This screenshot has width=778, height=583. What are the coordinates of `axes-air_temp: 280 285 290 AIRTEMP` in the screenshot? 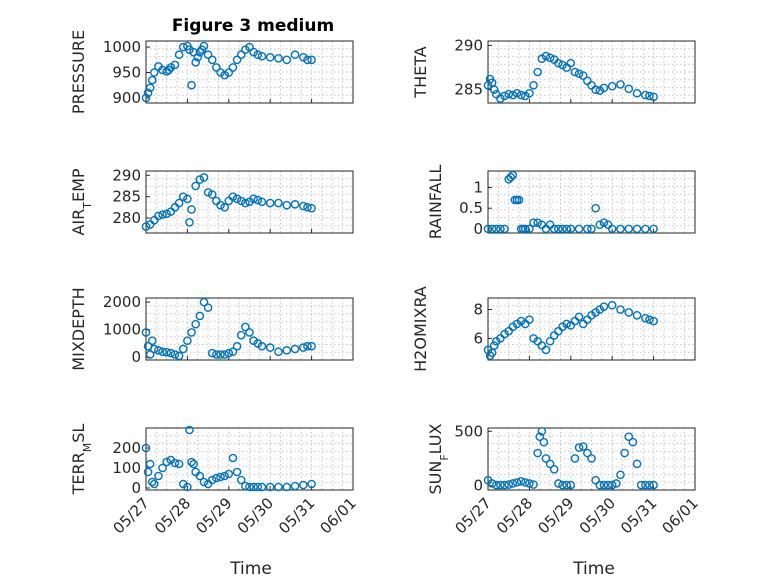 It's located at (211, 201).